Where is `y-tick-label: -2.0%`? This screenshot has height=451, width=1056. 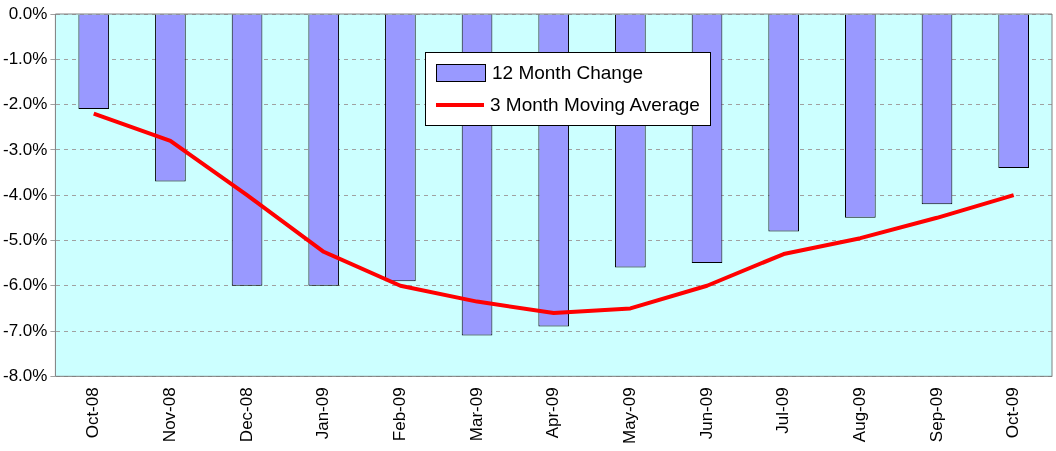 y-tick-label: -2.0% is located at coordinates (25, 104).